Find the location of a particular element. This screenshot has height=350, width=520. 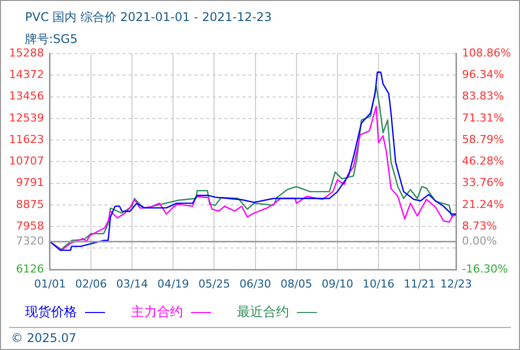

legend-label: 现货价格 is located at coordinates (51, 312).